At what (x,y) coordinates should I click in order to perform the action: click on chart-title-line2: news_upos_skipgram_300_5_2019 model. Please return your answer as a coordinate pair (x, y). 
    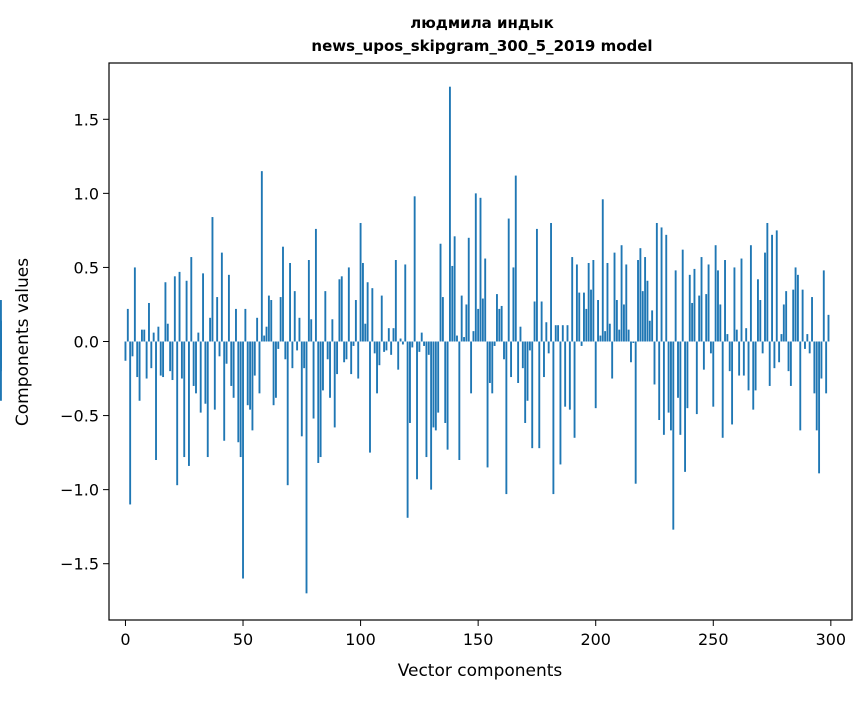
    Looking at the image, I should click on (481, 46).